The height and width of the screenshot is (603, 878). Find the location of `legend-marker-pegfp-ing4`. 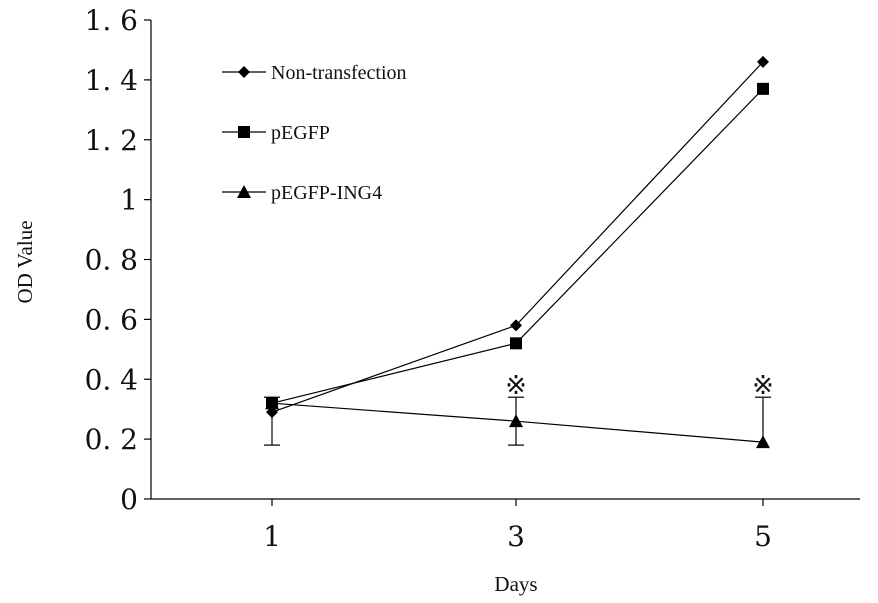

legend-marker-pegfp-ing4 is located at coordinates (244, 191).